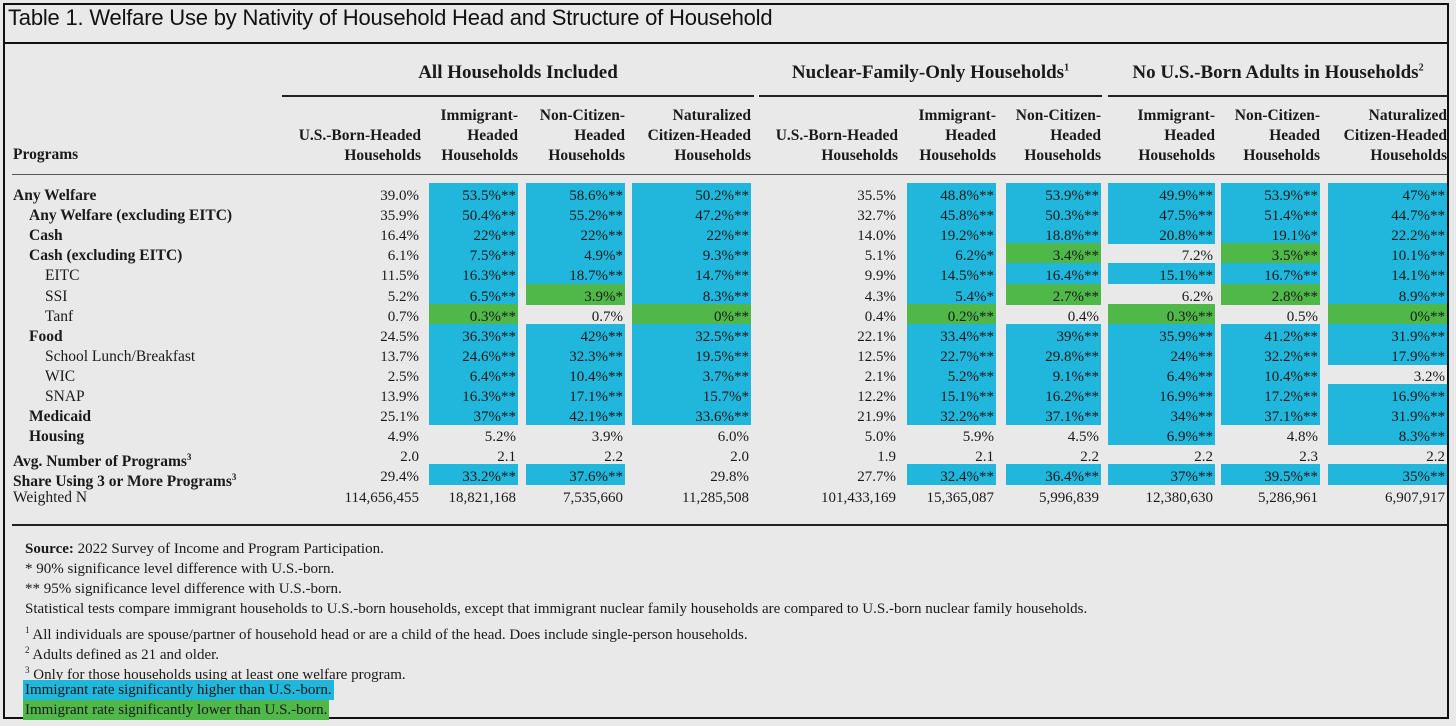 Image resolution: width=1456 pixels, height=726 pixels. What do you see at coordinates (957, 135) in the screenshot?
I see `column-header: Immigrant- Headed Households` at bounding box center [957, 135].